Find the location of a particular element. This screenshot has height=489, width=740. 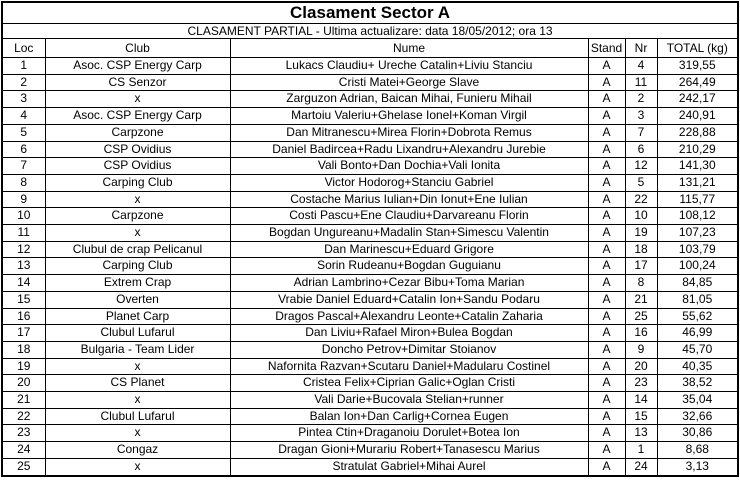

cell-loc: 8 is located at coordinates (23, 182).